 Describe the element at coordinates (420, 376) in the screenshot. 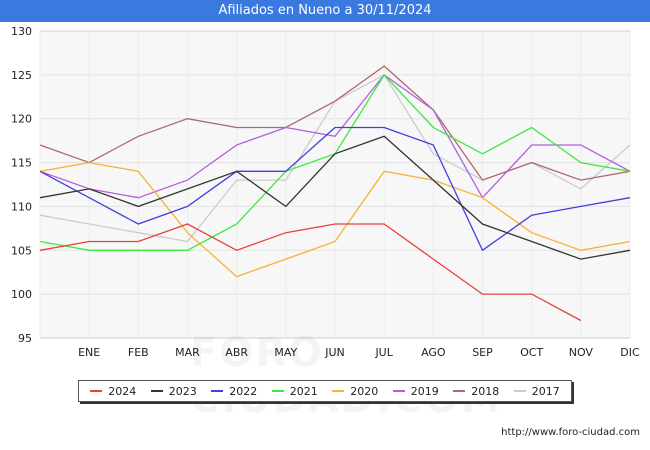

I see `watermark: FORO-CIUDAD.COM` at that location.